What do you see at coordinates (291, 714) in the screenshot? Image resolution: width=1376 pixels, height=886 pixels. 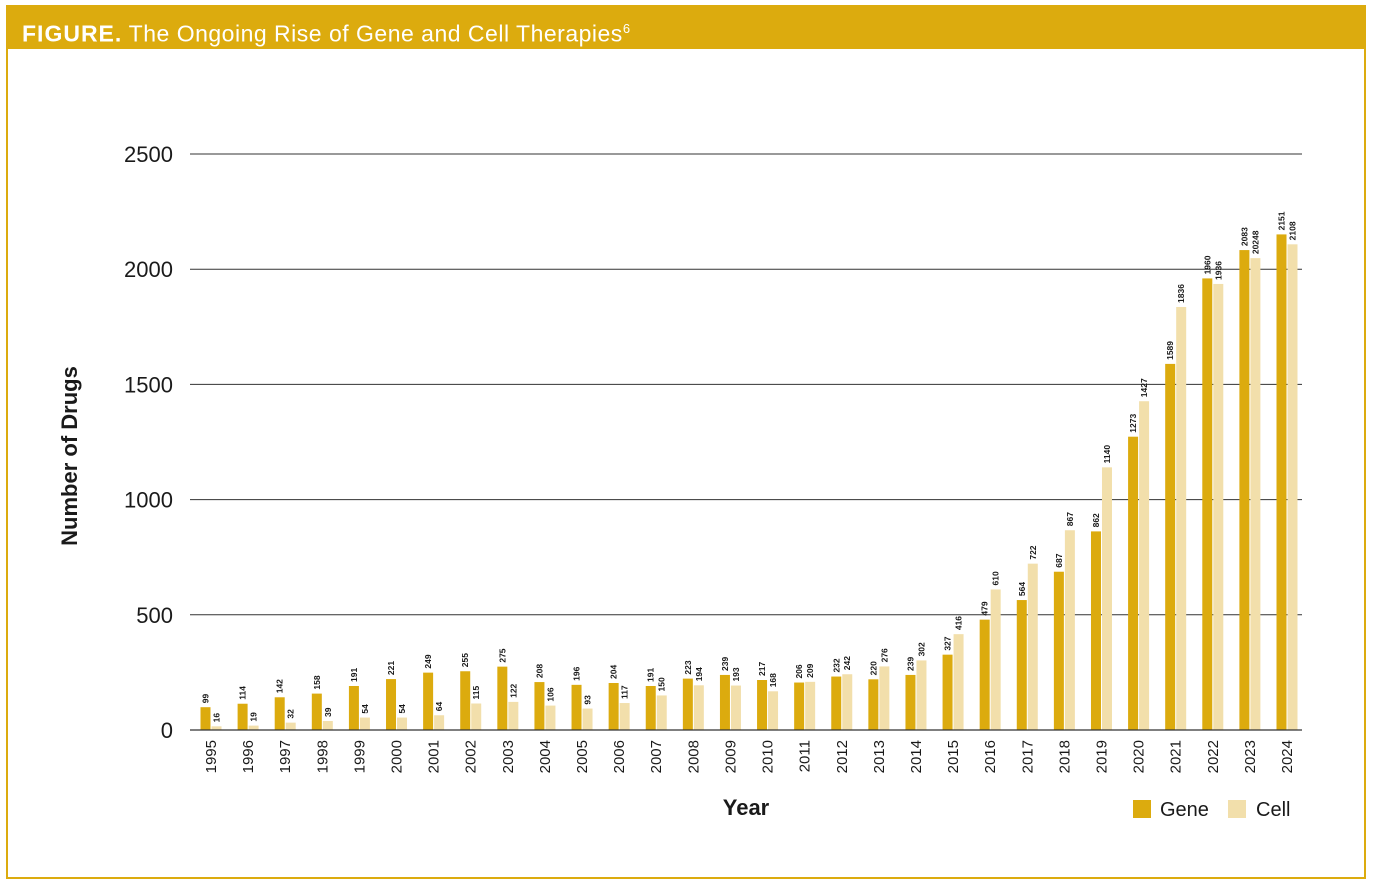 I see `data-label-cell-1997: 32` at bounding box center [291, 714].